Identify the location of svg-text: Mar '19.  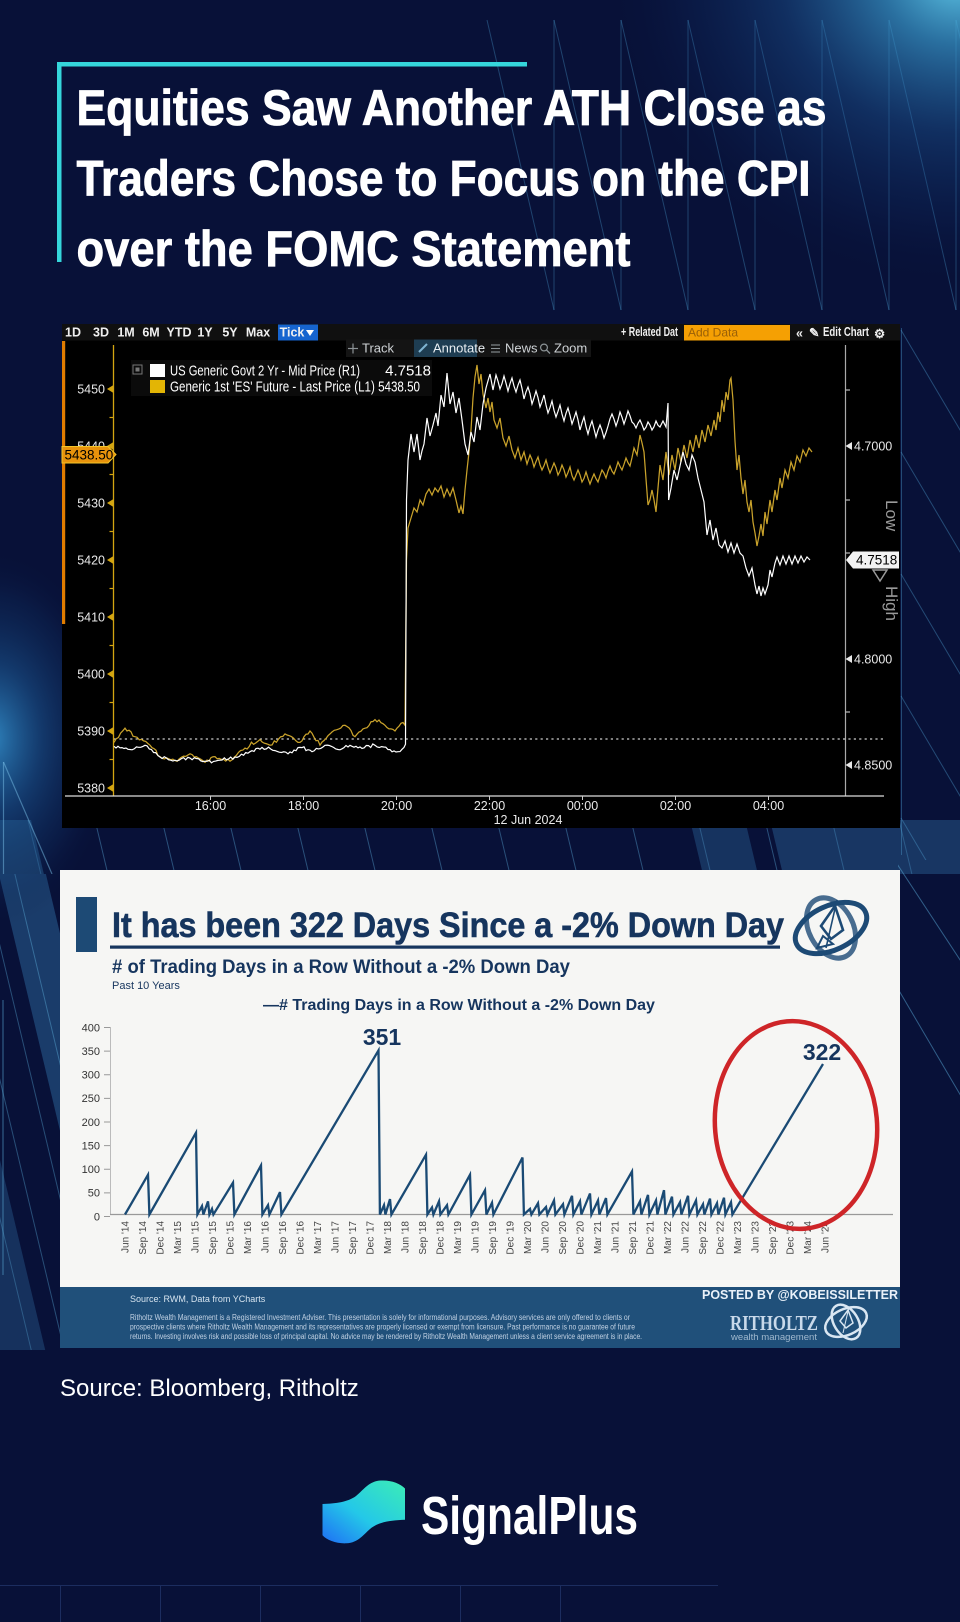
(458, 1237).